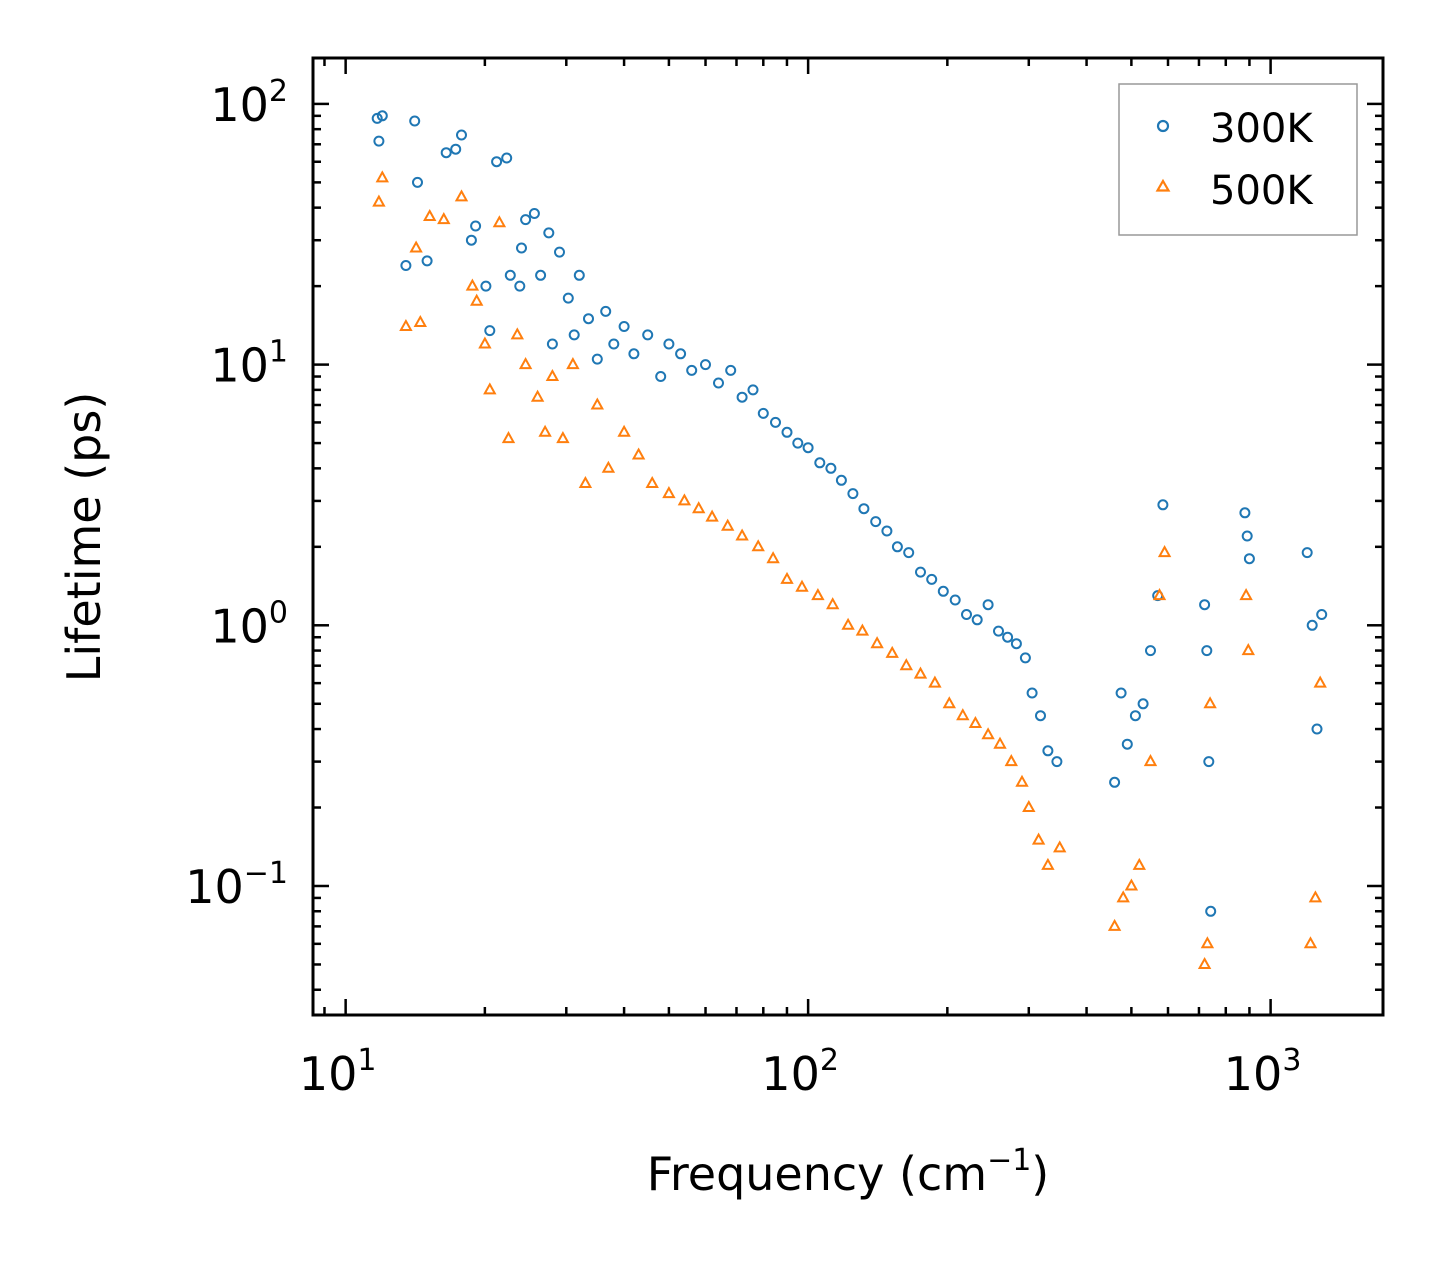  I want to click on x-tick-label: 102, so click(800, 1072).